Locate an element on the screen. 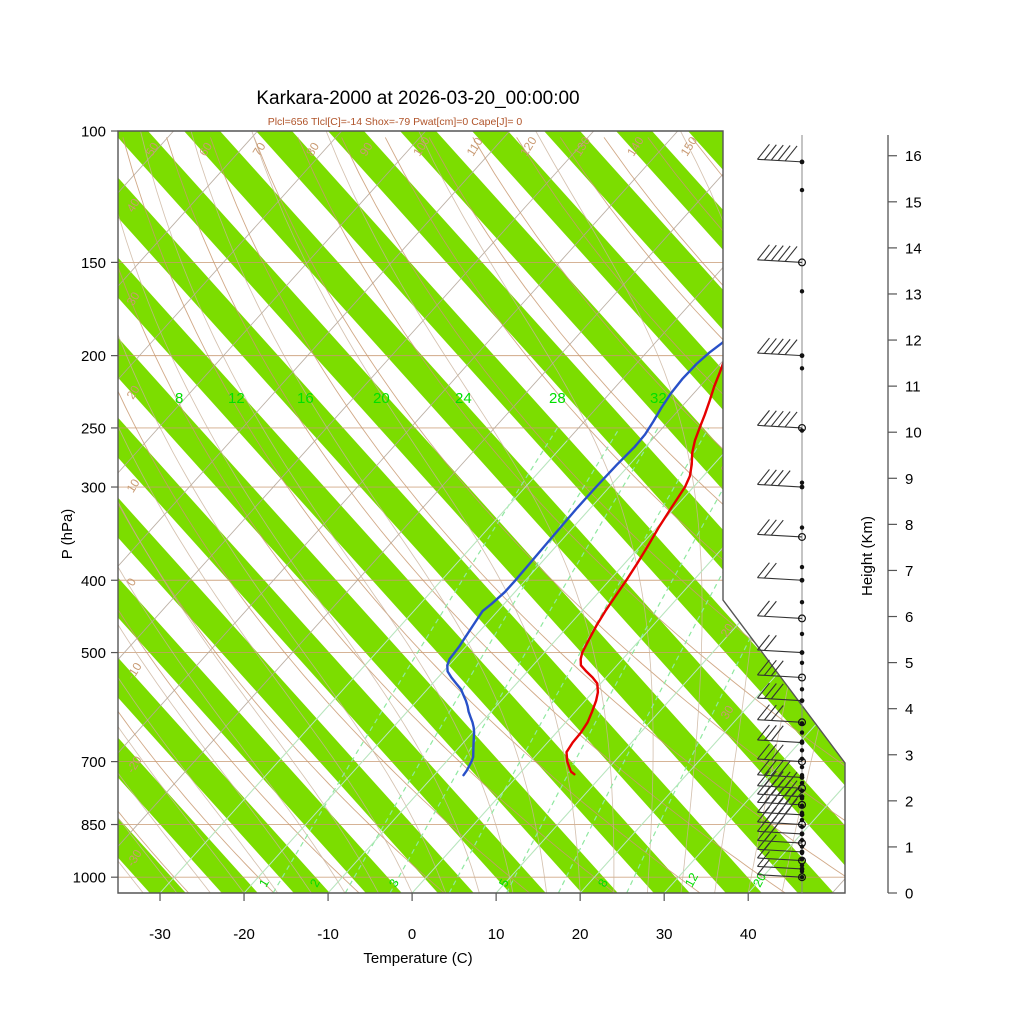 The width and height of the screenshot is (1024, 1024). y-axis-title: P (hPa) is located at coordinates (67, 534).